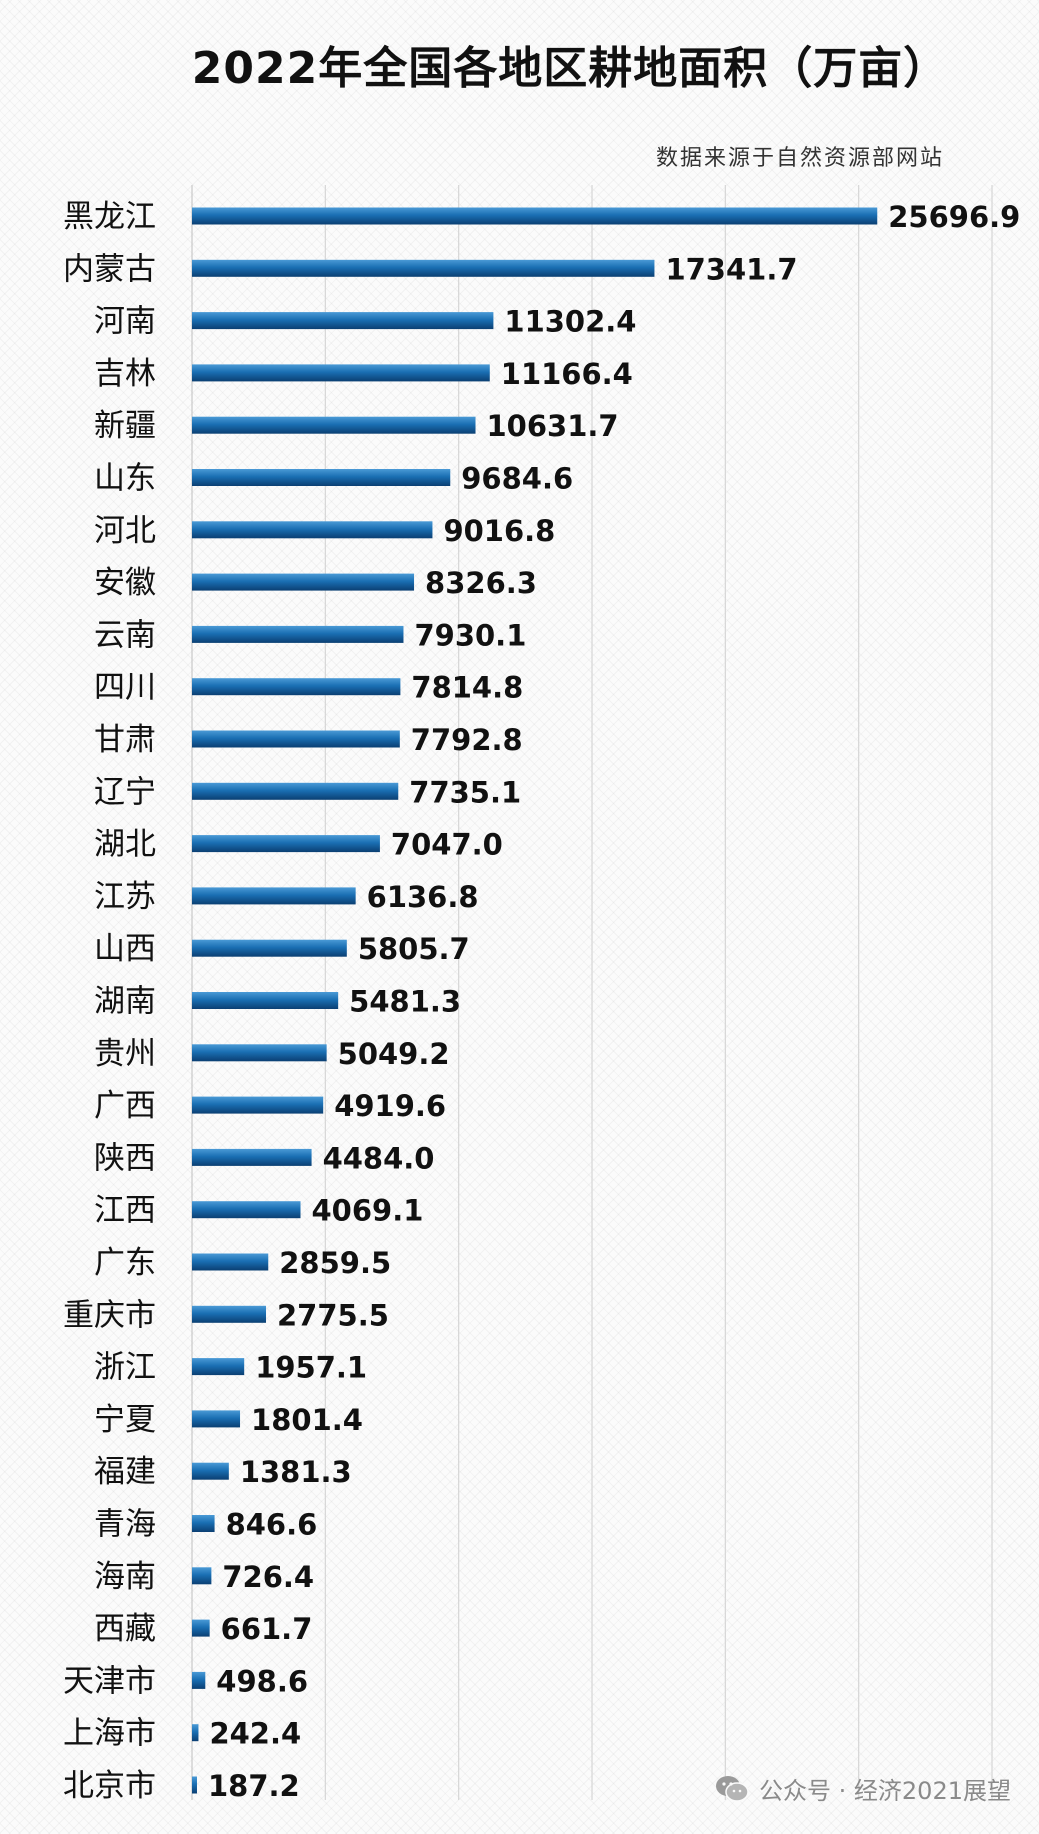 The width and height of the screenshot is (1039, 1834). What do you see at coordinates (499, 531) in the screenshot?
I see `value-label: 9016.8` at bounding box center [499, 531].